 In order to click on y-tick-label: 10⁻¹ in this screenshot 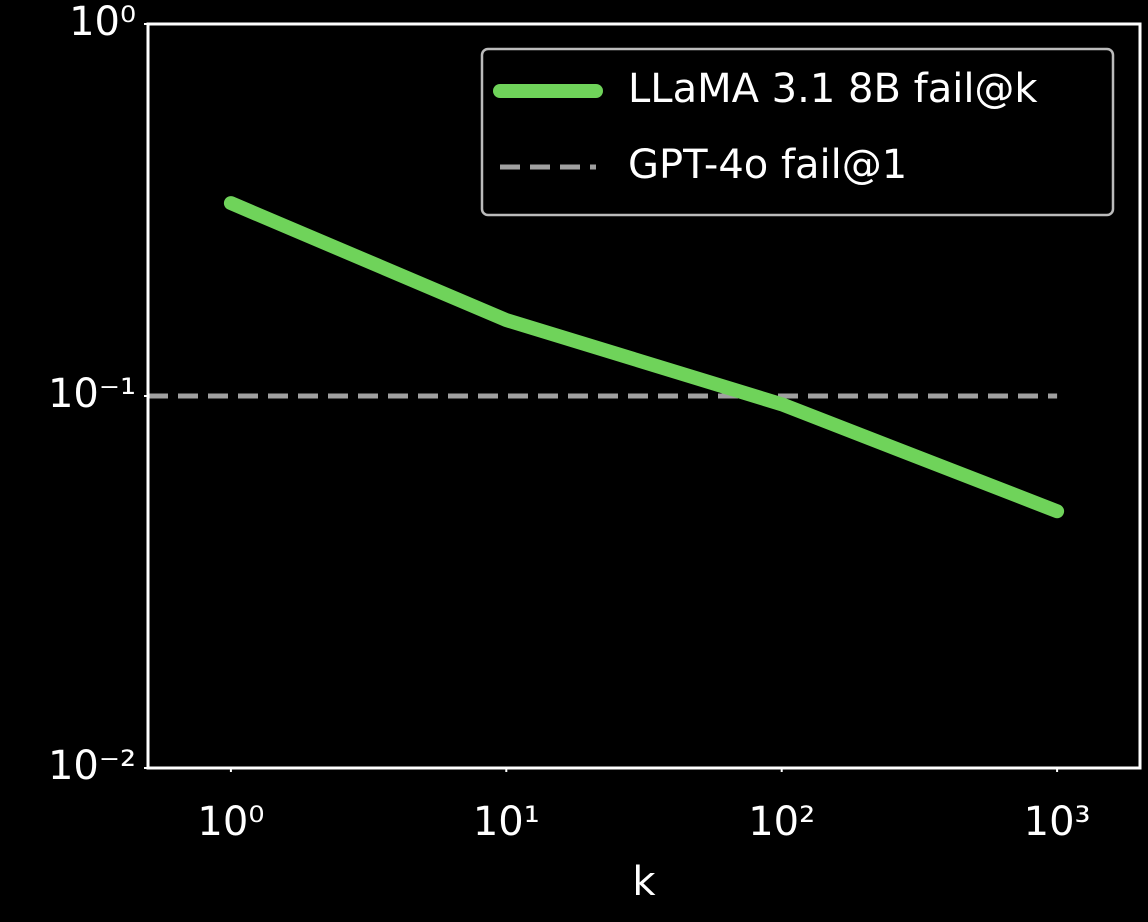, I will do `click(92, 394)`.